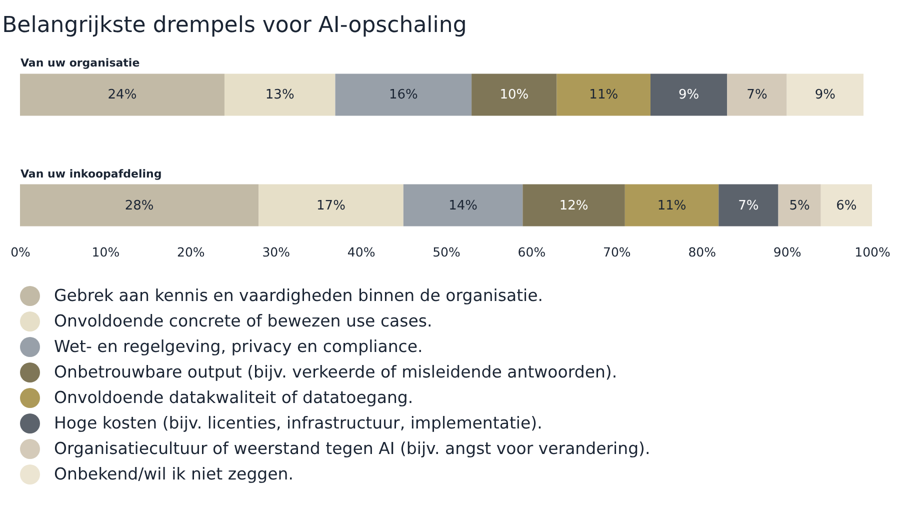  Describe the element at coordinates (91, 173) in the screenshot. I see `y-tick-label: Van uw inkoopafdeling` at that location.